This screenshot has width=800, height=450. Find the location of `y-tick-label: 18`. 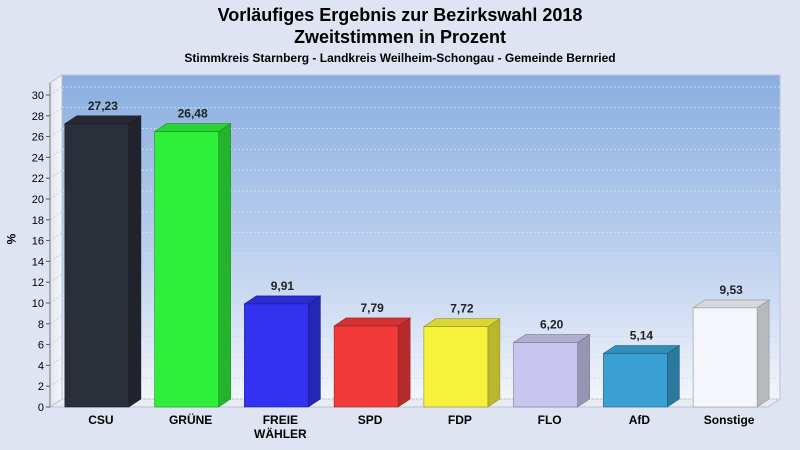

y-tick-label: 18 is located at coordinates (38, 221).